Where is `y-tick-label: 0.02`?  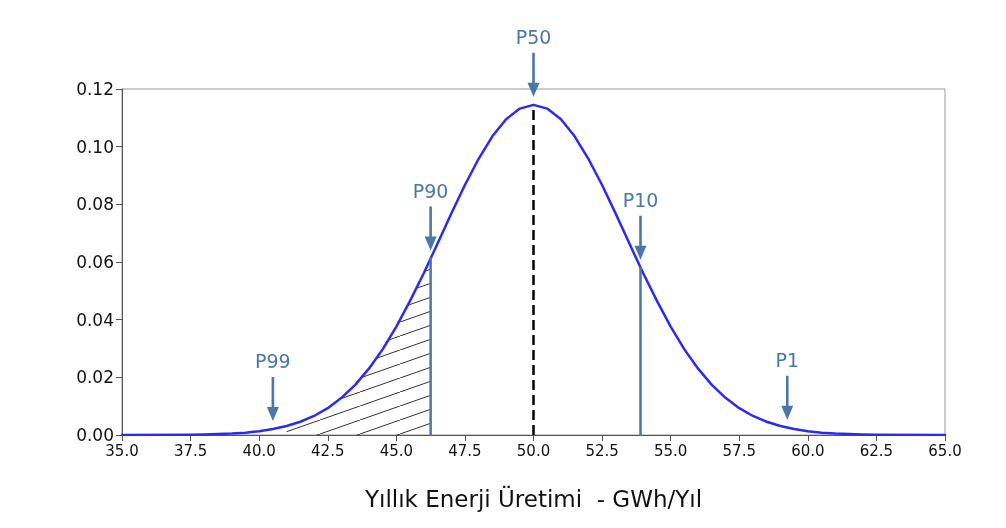 y-tick-label: 0.02 is located at coordinates (95, 377).